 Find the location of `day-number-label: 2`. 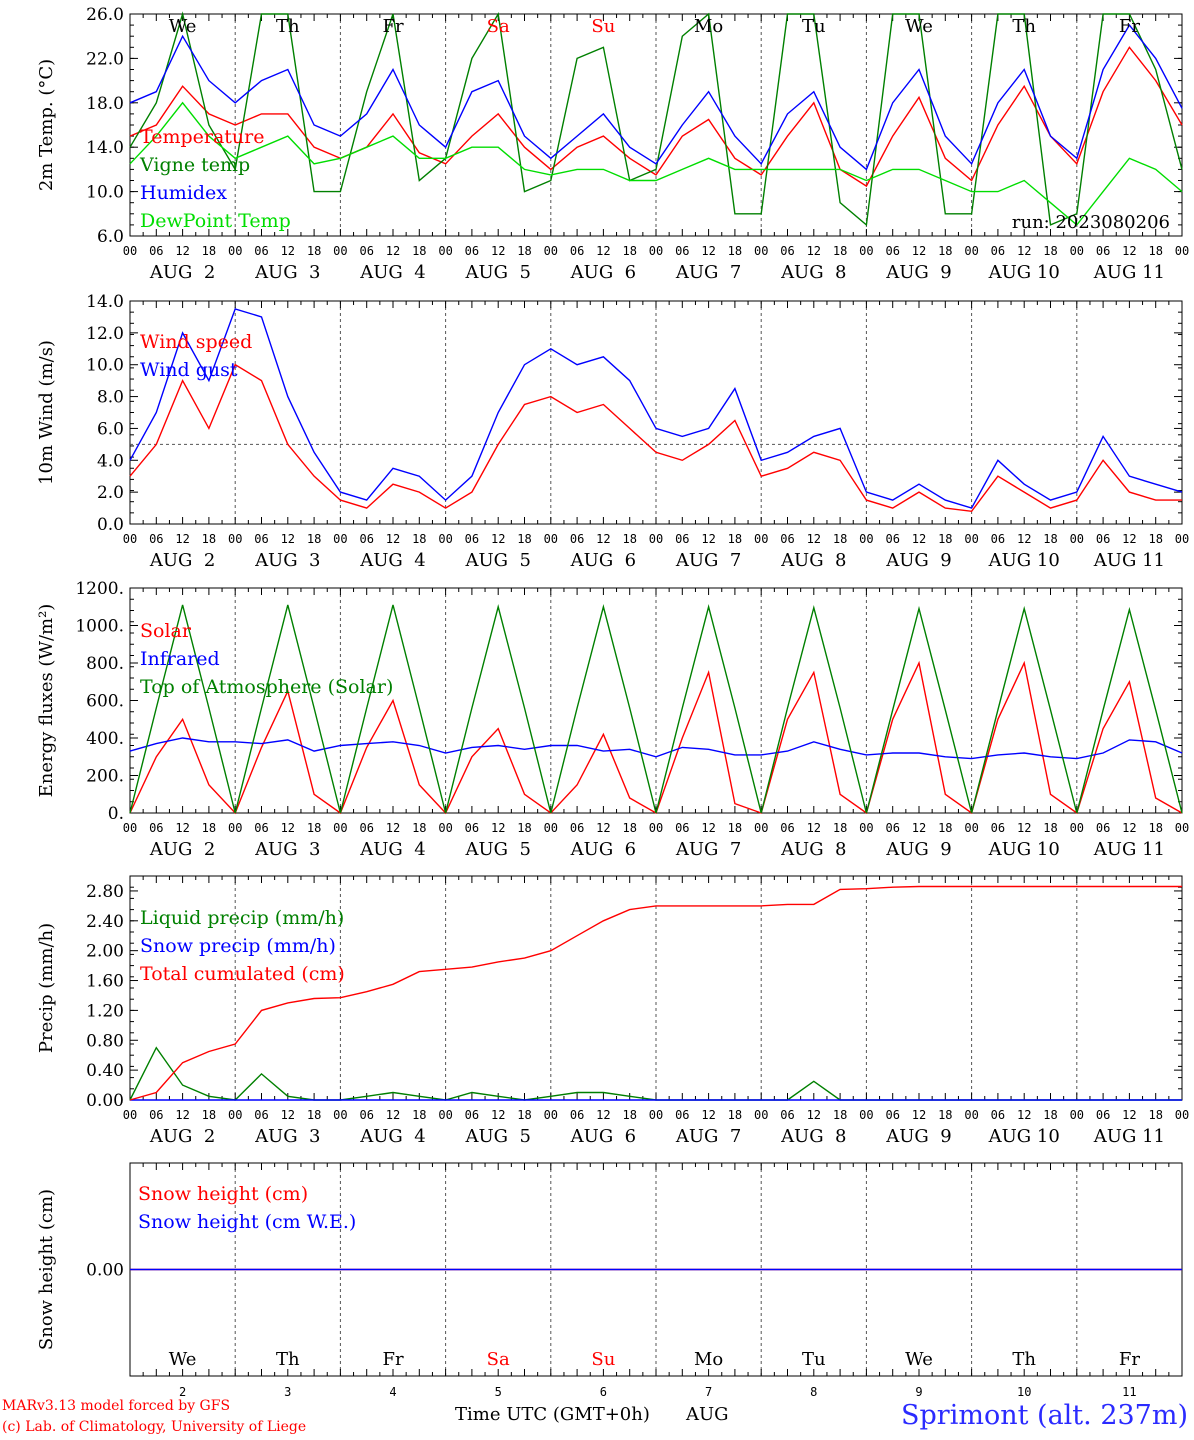

day-number-label: 2 is located at coordinates (182, 1392).